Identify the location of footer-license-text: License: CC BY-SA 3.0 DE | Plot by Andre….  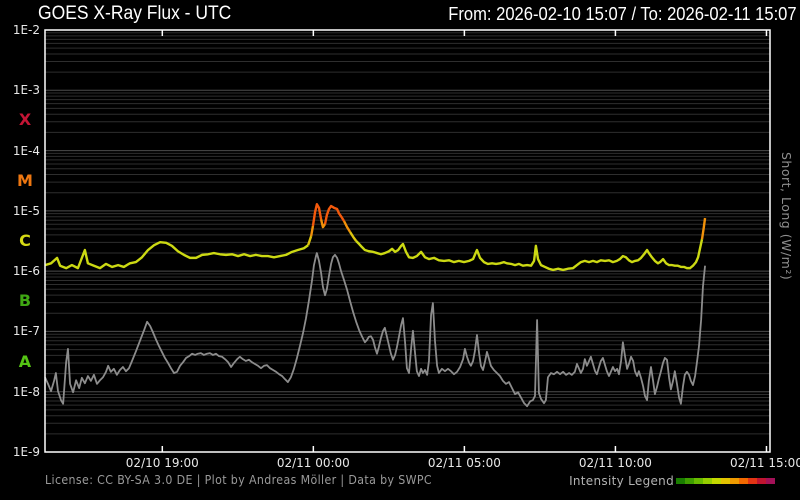
(239, 480).